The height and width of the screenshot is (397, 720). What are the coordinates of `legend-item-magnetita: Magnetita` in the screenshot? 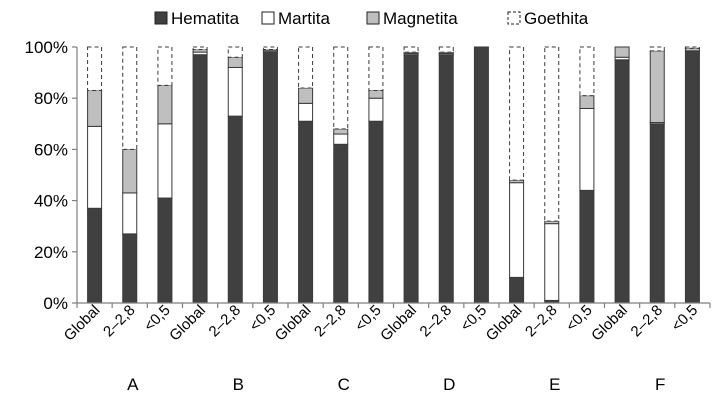 It's located at (412, 18).